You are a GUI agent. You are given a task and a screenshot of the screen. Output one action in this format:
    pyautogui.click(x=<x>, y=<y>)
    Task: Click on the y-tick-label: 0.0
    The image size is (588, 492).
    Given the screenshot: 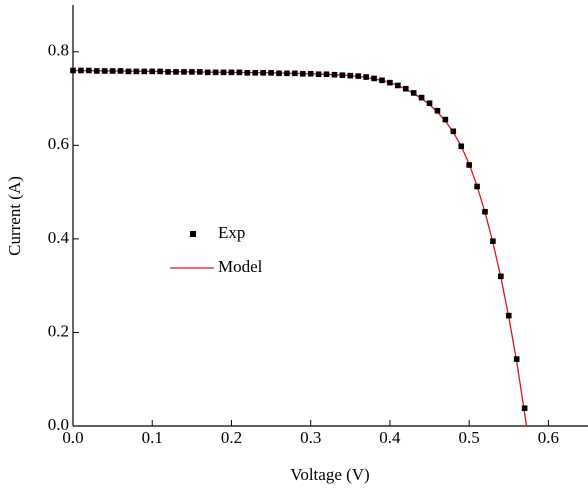 What is the action you would take?
    pyautogui.click(x=58, y=424)
    